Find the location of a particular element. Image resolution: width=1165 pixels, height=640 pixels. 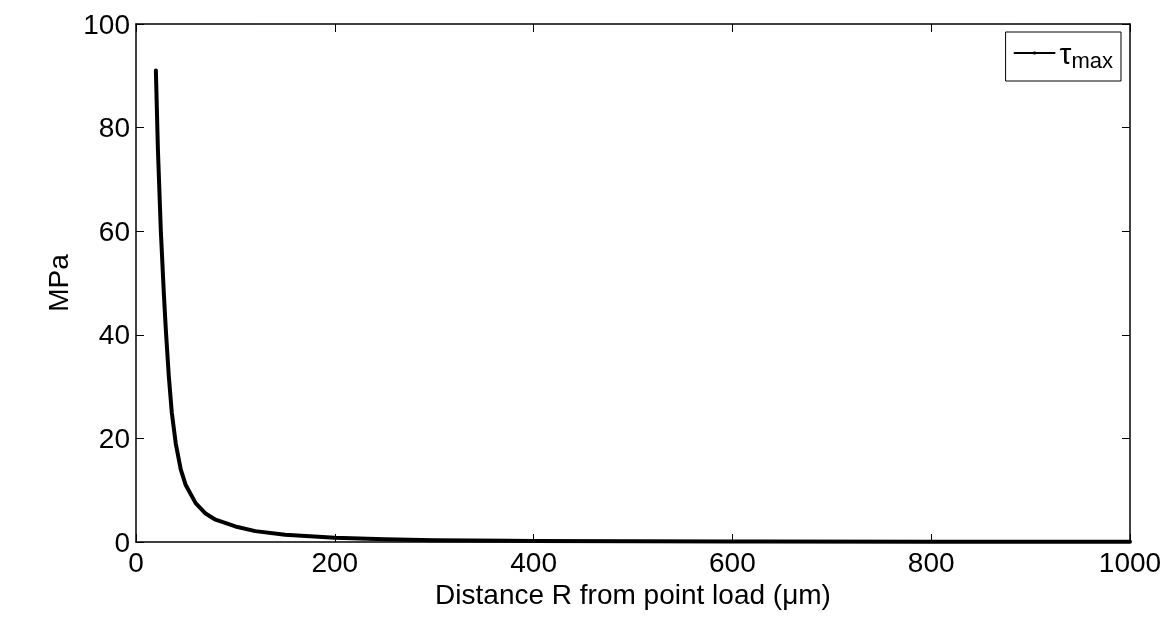

y-axis-title: MPa is located at coordinates (58, 282).